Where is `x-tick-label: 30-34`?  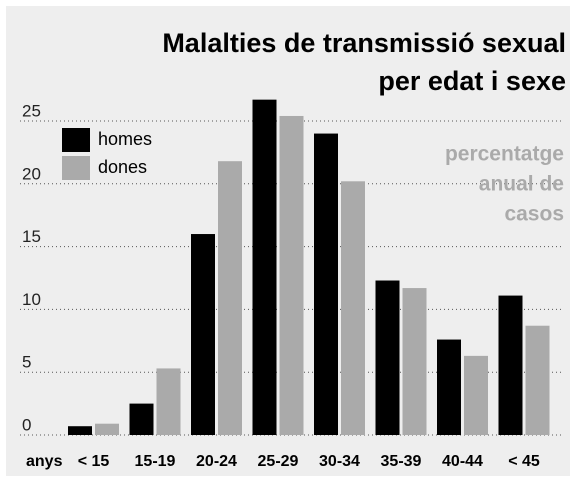
x-tick-label: 30-34 is located at coordinates (339, 461).